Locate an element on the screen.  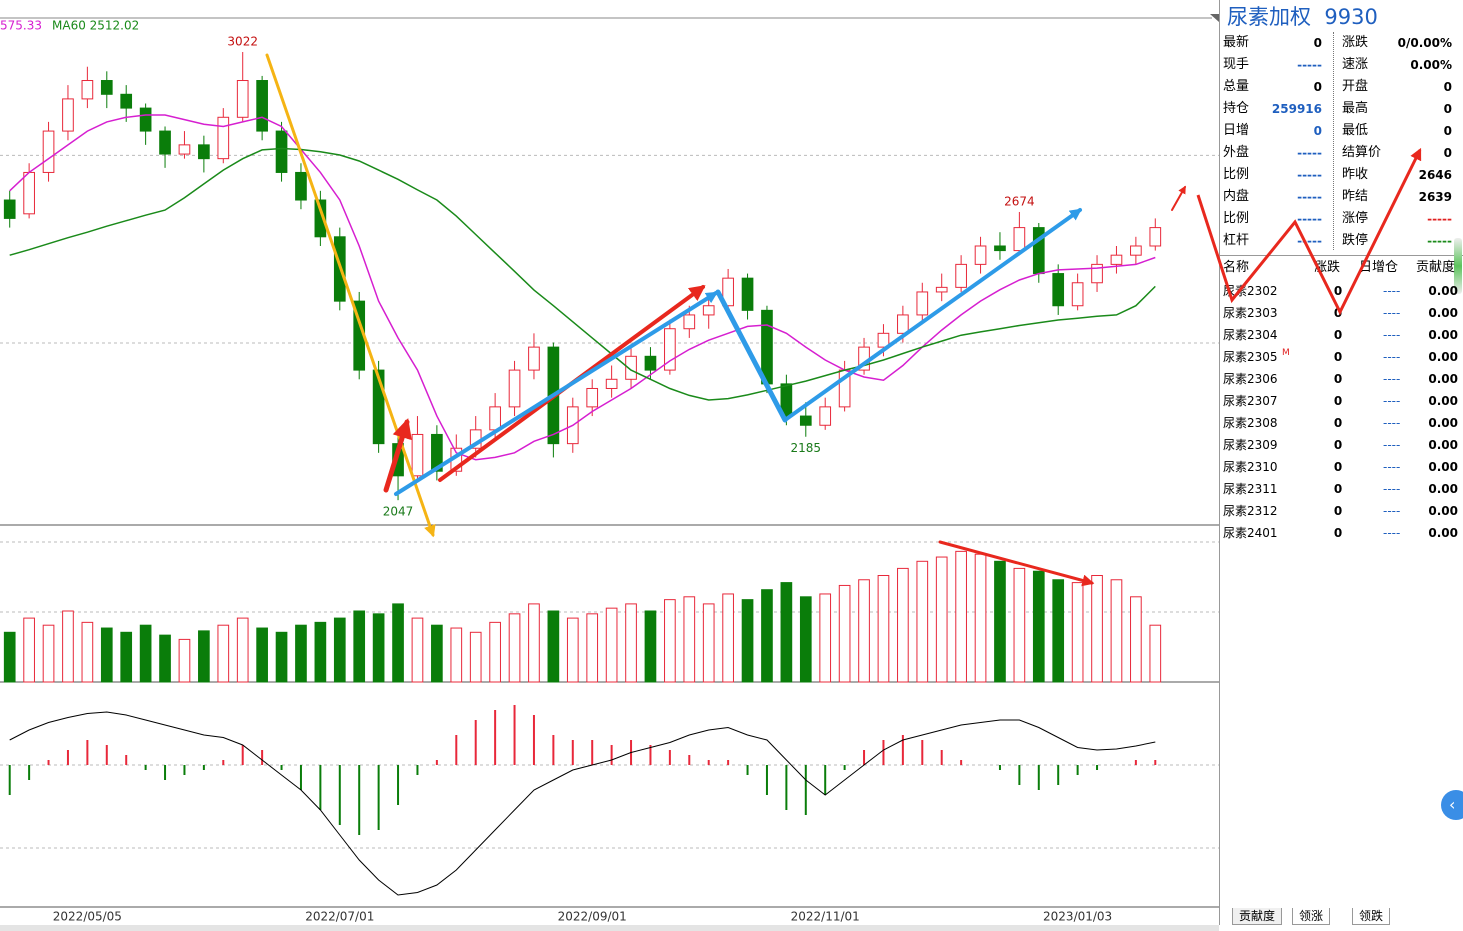
field-label: 杠杆 is located at coordinates (1236, 240).